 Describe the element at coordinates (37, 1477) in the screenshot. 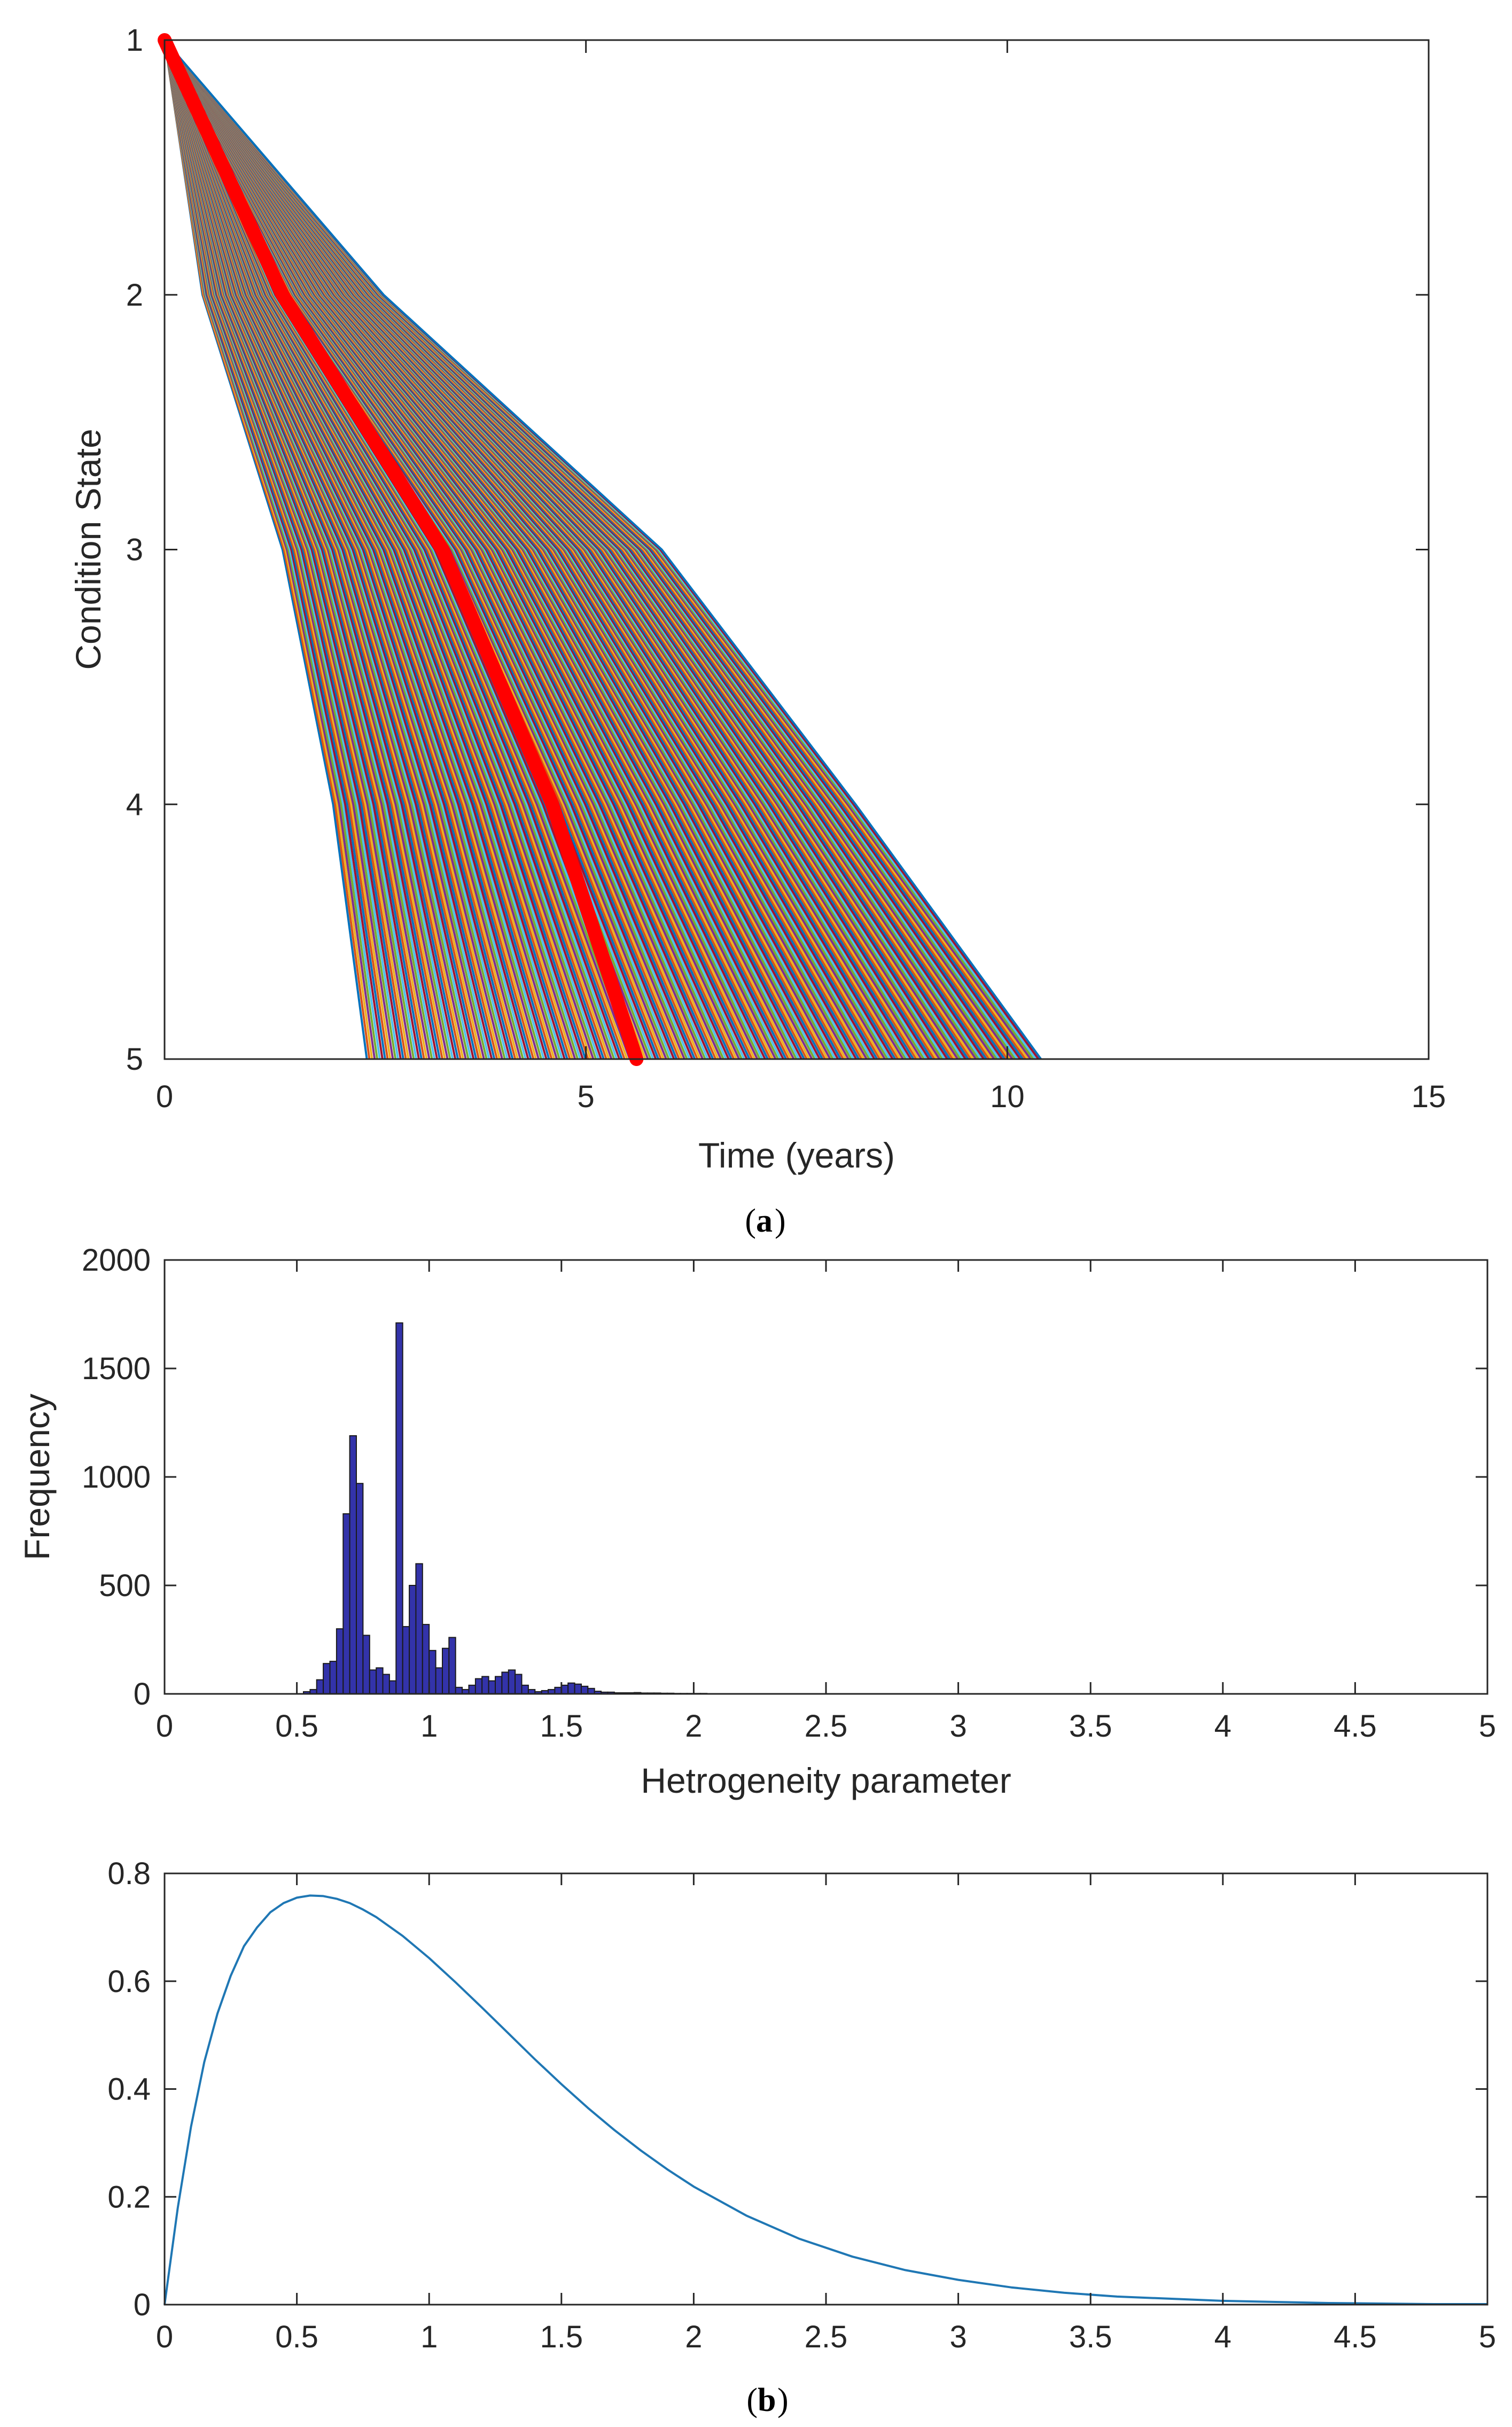

I see `histogram-ylabel: Frequency` at that location.